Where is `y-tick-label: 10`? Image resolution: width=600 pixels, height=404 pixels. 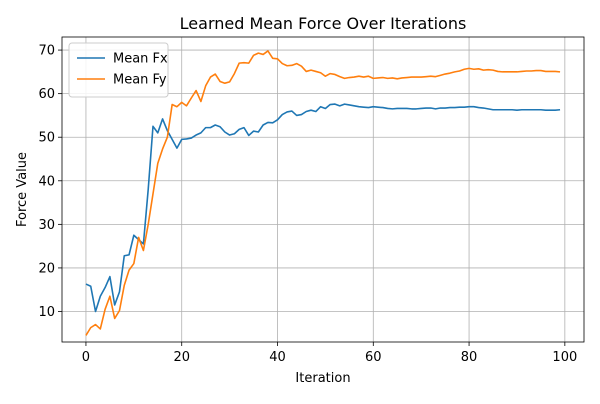
y-tick-label: 10 is located at coordinates (46, 312).